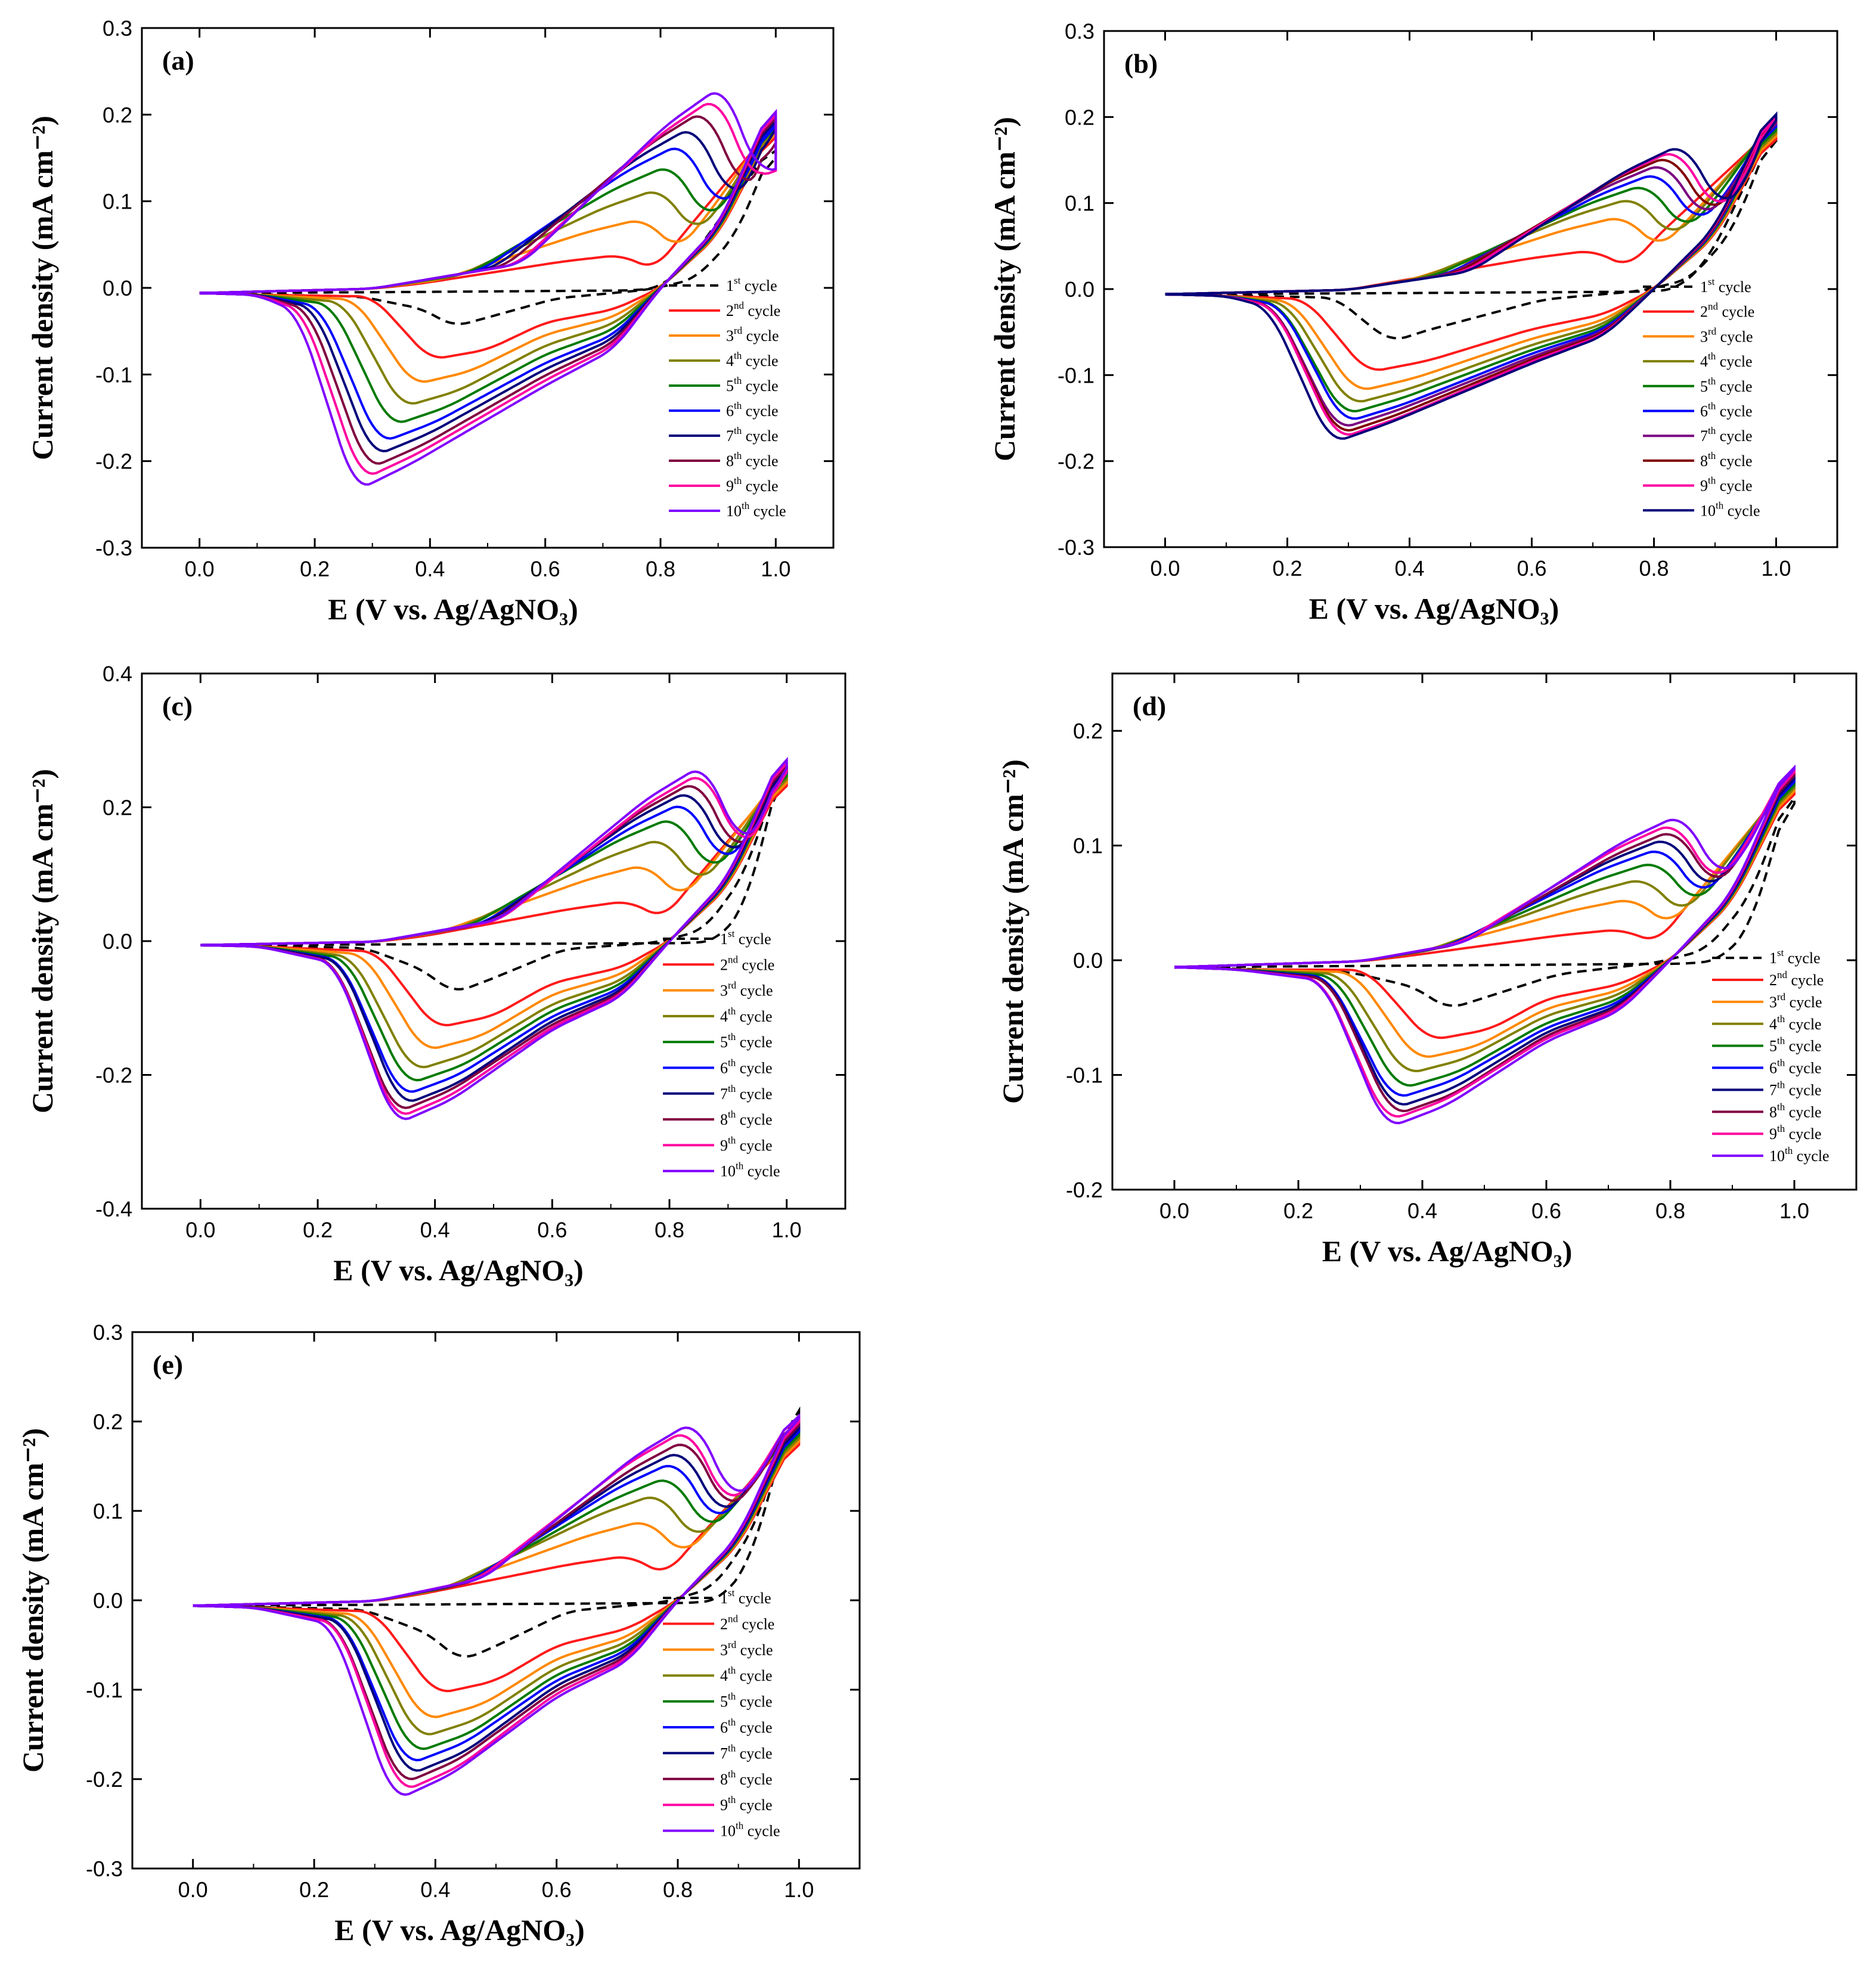  Describe the element at coordinates (117, 674) in the screenshot. I see `y-tick-label: 0.4` at that location.